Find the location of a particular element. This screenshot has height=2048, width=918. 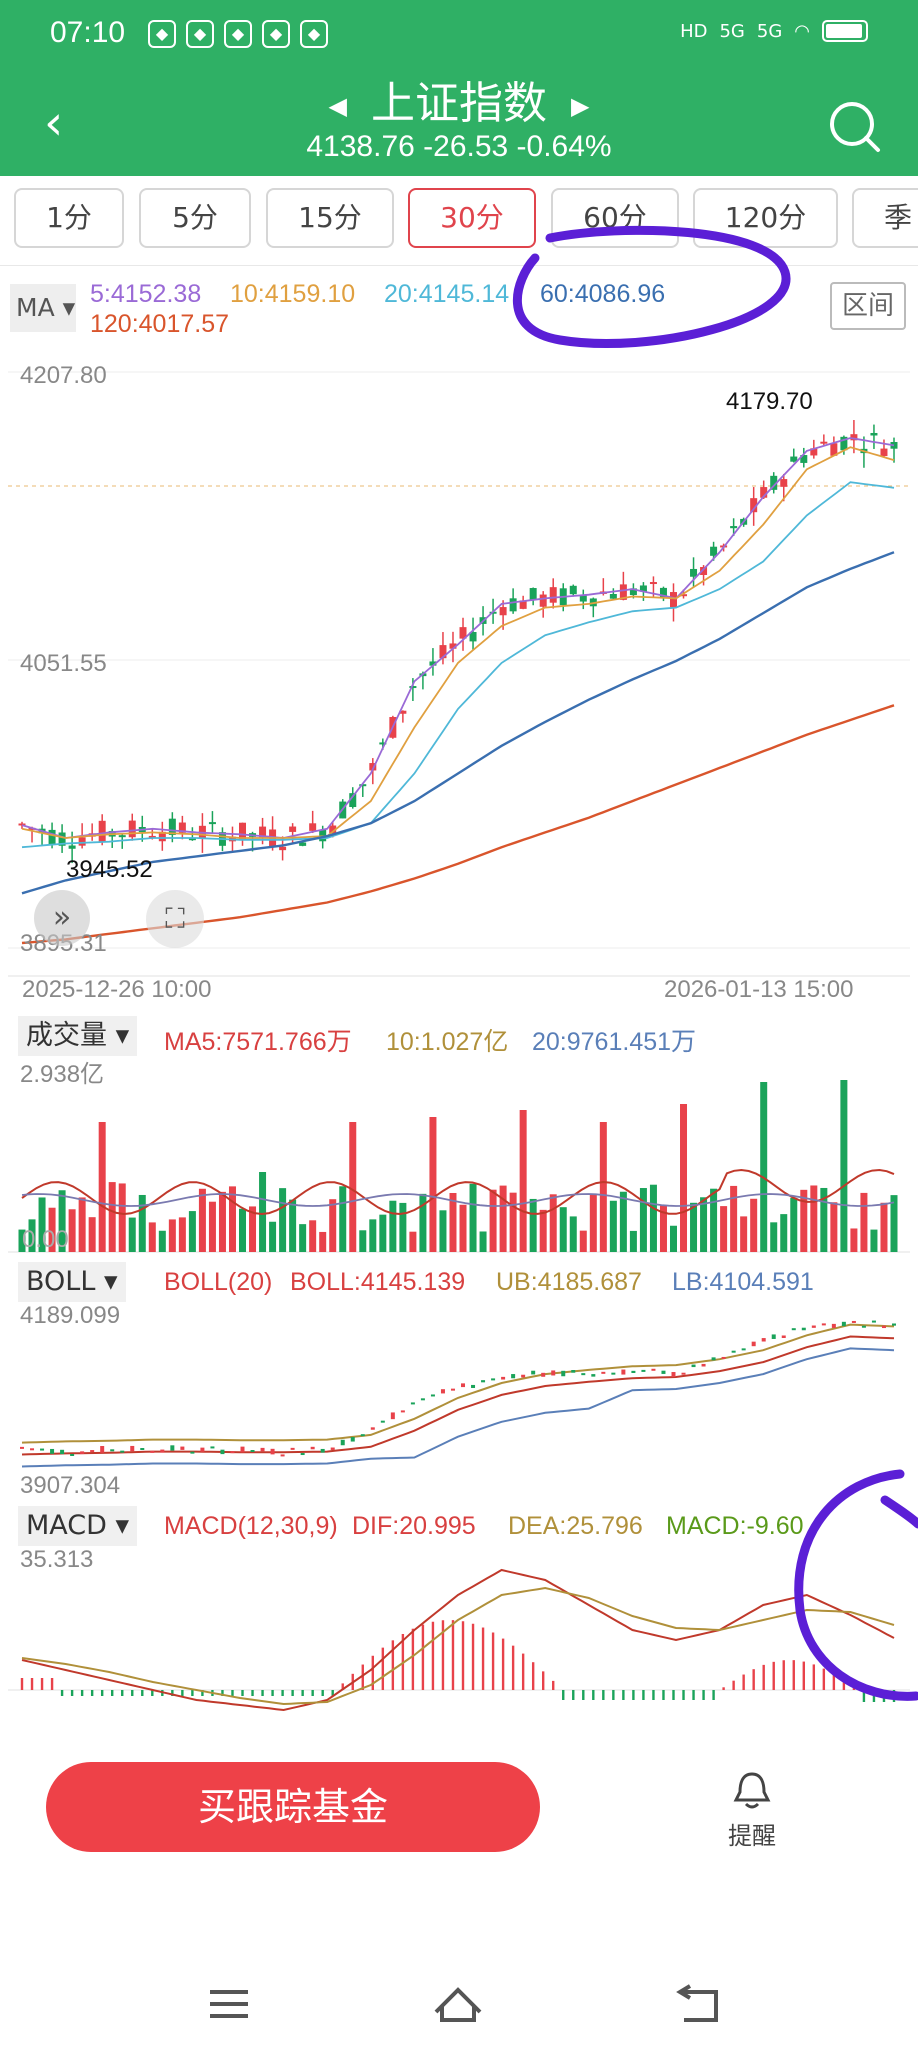

range-button: 区间 is located at coordinates (868, 306).